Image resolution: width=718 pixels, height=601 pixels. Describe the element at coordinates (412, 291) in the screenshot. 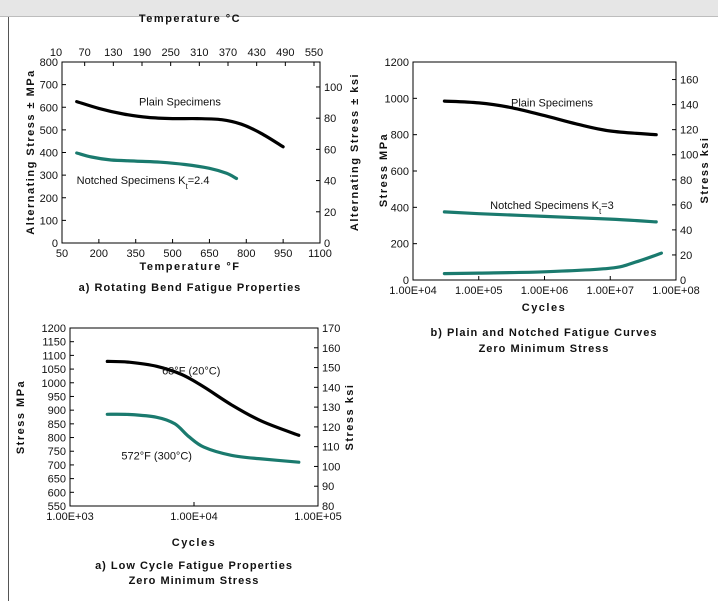

I see `x-tick-label: 1.00E+04` at that location.